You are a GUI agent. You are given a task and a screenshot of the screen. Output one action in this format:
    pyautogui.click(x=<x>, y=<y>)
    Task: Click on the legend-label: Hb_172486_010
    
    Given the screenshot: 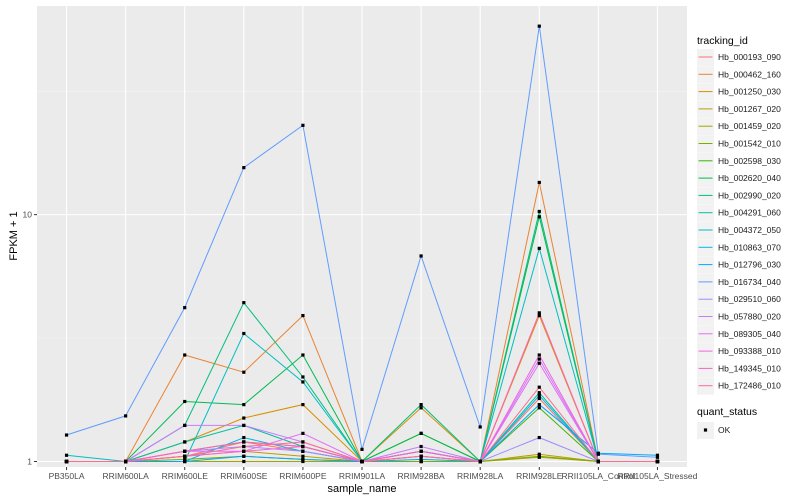 What is the action you would take?
    pyautogui.click(x=749, y=386)
    